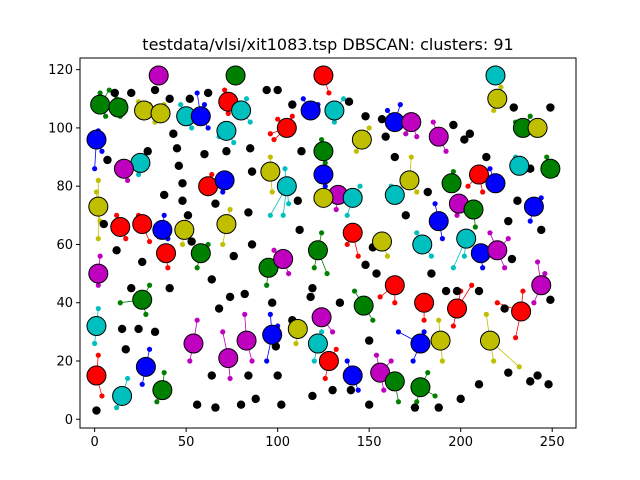 Image resolution: width=640 pixels, height=480 pixels. Describe the element at coordinates (64, 303) in the screenshot. I see `y-tick-label: 40` at that location.